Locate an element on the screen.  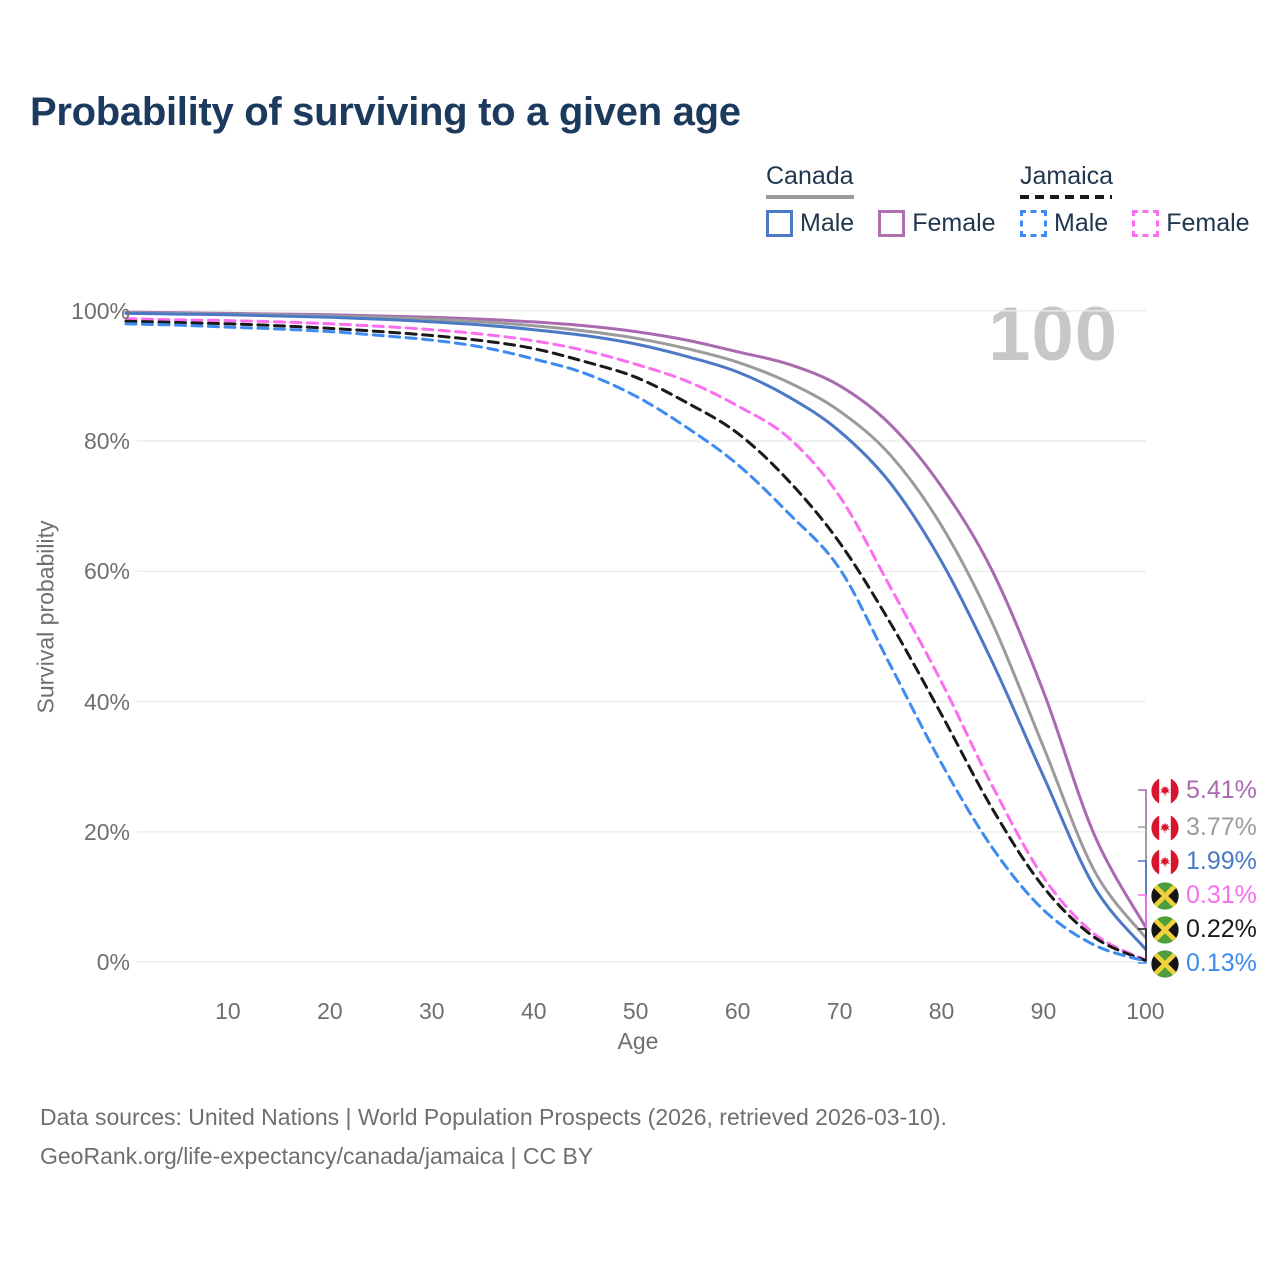
y-tick-100: 100% is located at coordinates (100, 310).